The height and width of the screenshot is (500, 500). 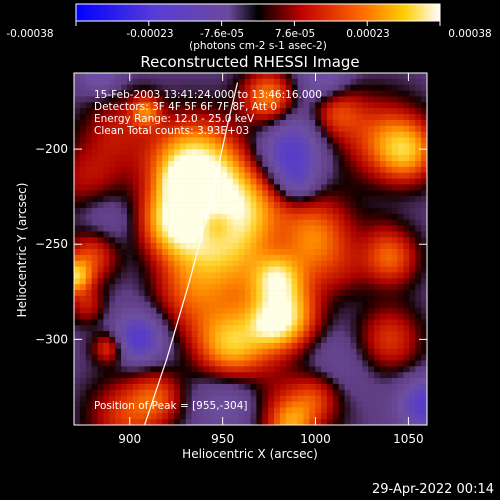 I want to click on colorbar-unit-label: (photons cm-2 s-1 asec-2), so click(x=258, y=46).